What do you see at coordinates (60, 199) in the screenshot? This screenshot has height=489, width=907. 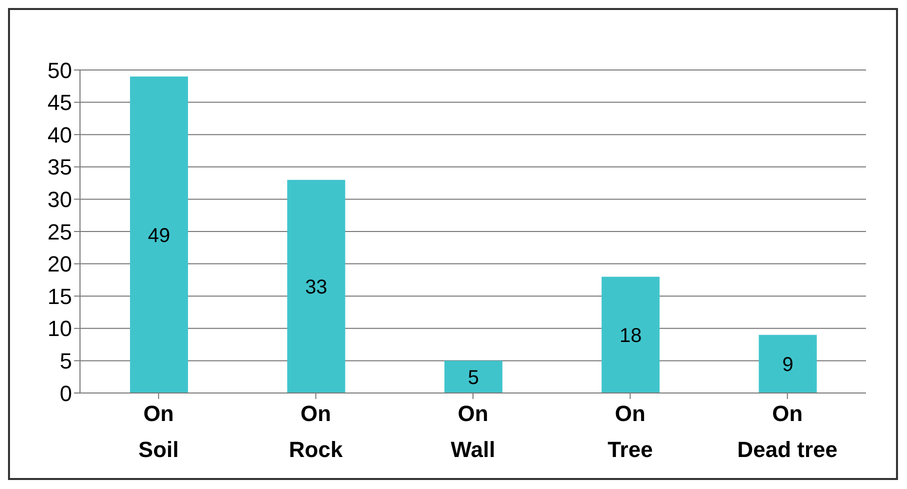 I see `y-tick-label: 30` at bounding box center [60, 199].